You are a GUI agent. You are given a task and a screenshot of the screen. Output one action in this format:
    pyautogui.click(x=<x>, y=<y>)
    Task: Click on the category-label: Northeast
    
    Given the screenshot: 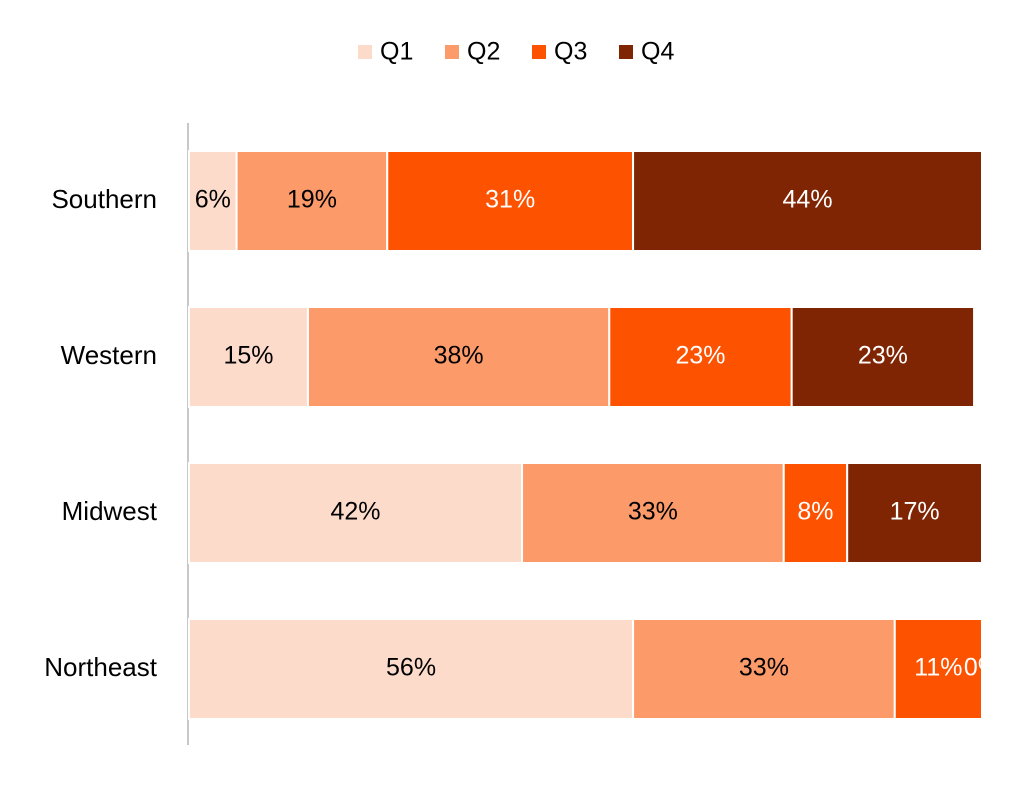 What is the action you would take?
    pyautogui.click(x=100, y=667)
    